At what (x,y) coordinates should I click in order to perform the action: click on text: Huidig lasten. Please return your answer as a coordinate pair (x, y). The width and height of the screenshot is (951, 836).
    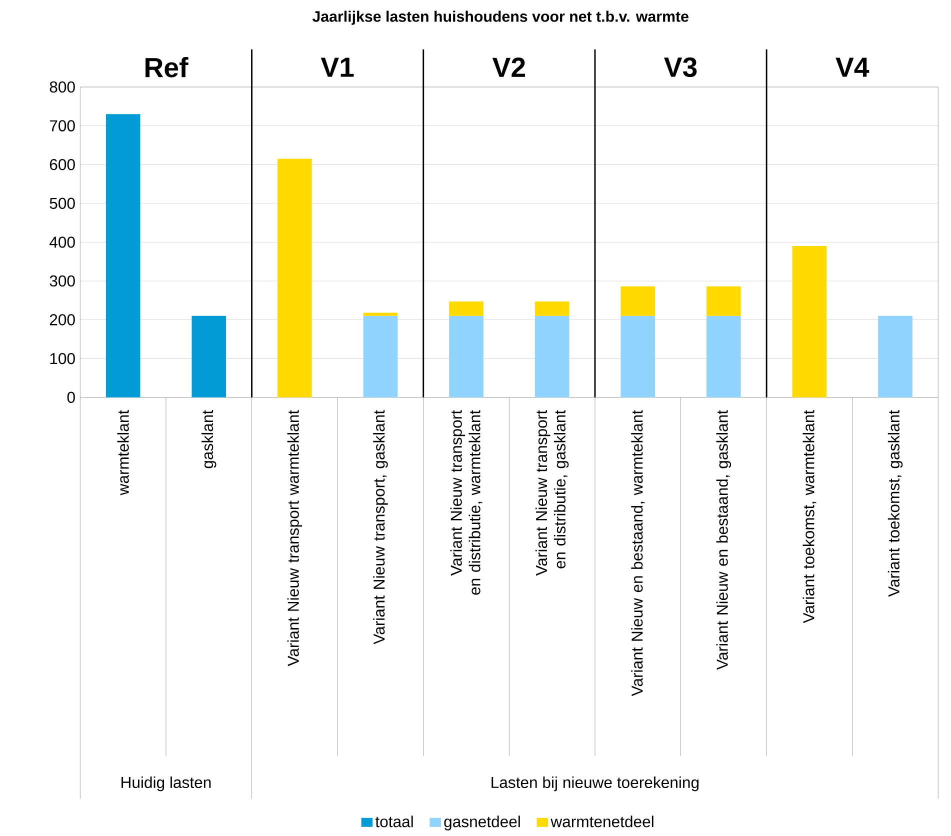
    Looking at the image, I should click on (166, 784).